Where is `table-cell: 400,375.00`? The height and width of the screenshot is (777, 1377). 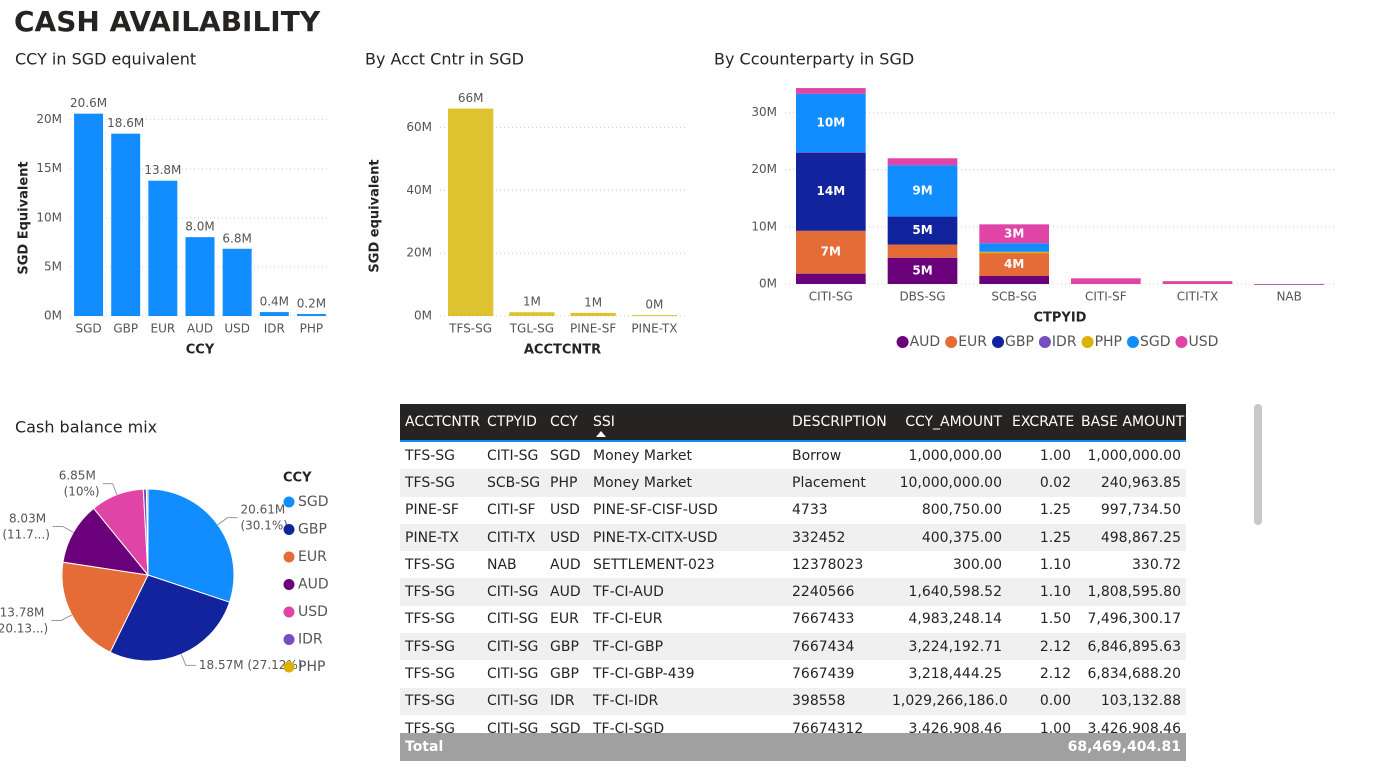 table-cell: 400,375.00 is located at coordinates (947, 537).